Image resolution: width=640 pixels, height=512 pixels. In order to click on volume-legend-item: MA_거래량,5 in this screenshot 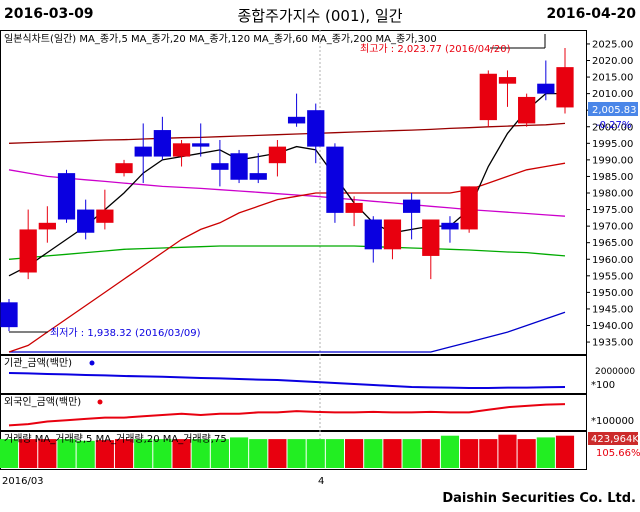, I will do `click(65, 439)`.